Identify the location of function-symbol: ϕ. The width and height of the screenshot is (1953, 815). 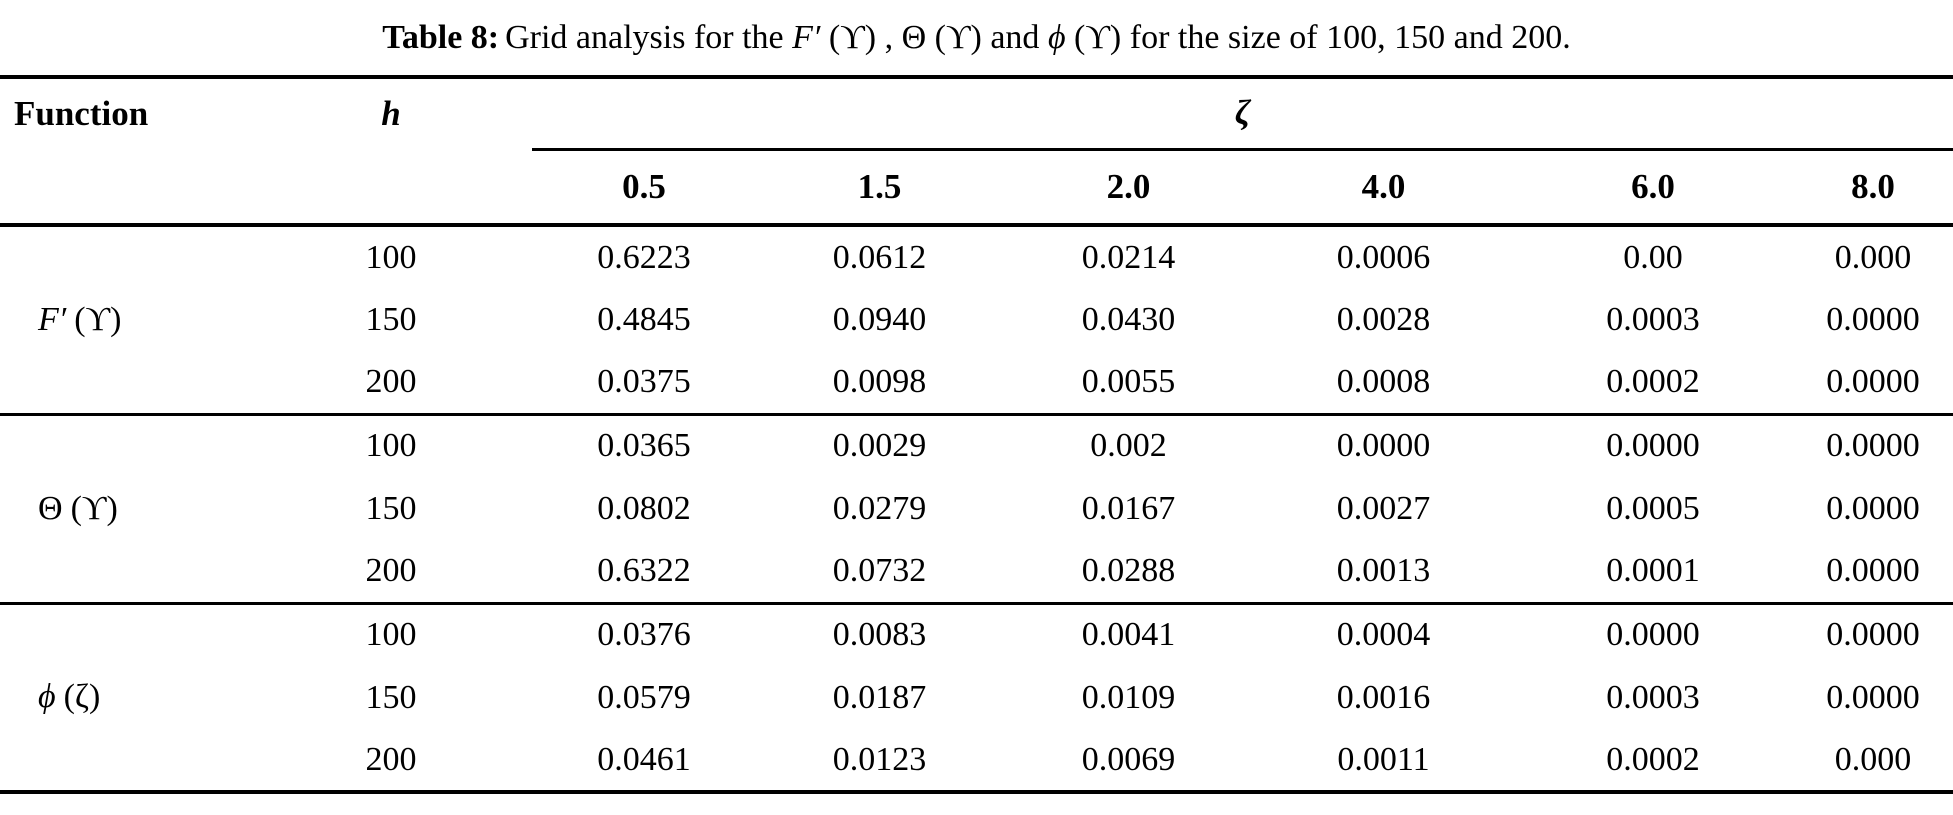
(47, 697).